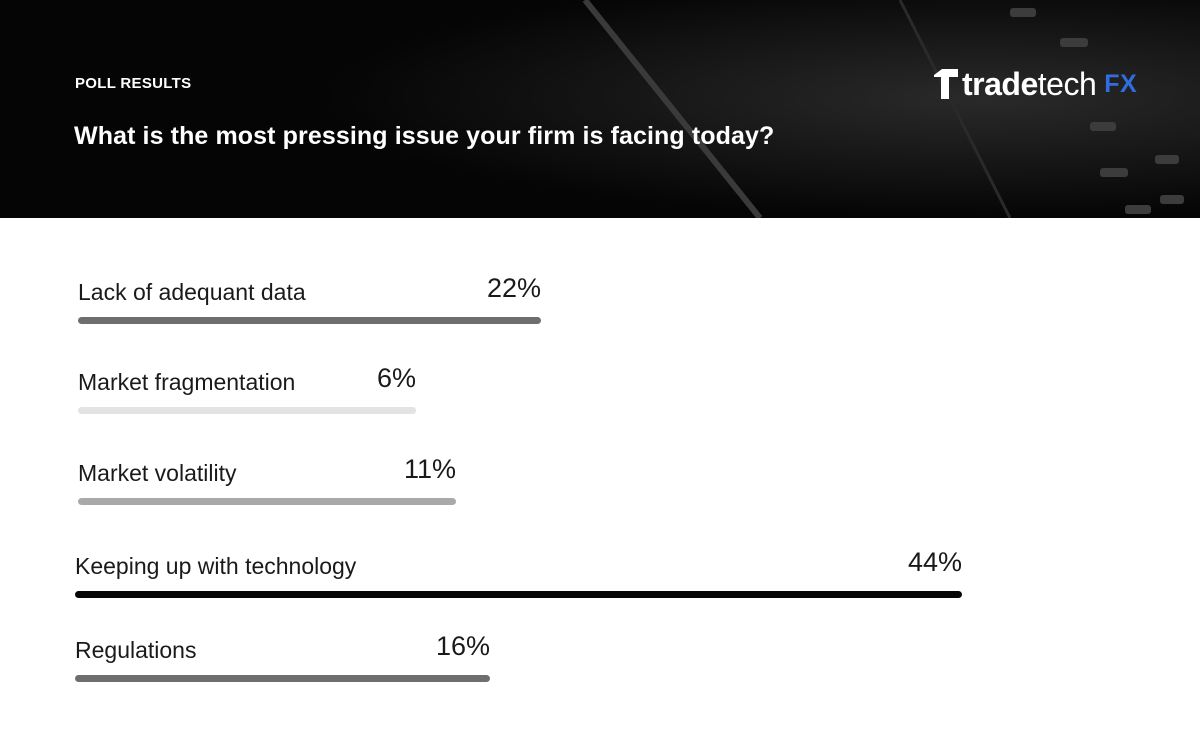 This screenshot has width=1200, height=738. Describe the element at coordinates (187, 382) in the screenshot. I see `poll-option-label: Market fragmentation` at that location.